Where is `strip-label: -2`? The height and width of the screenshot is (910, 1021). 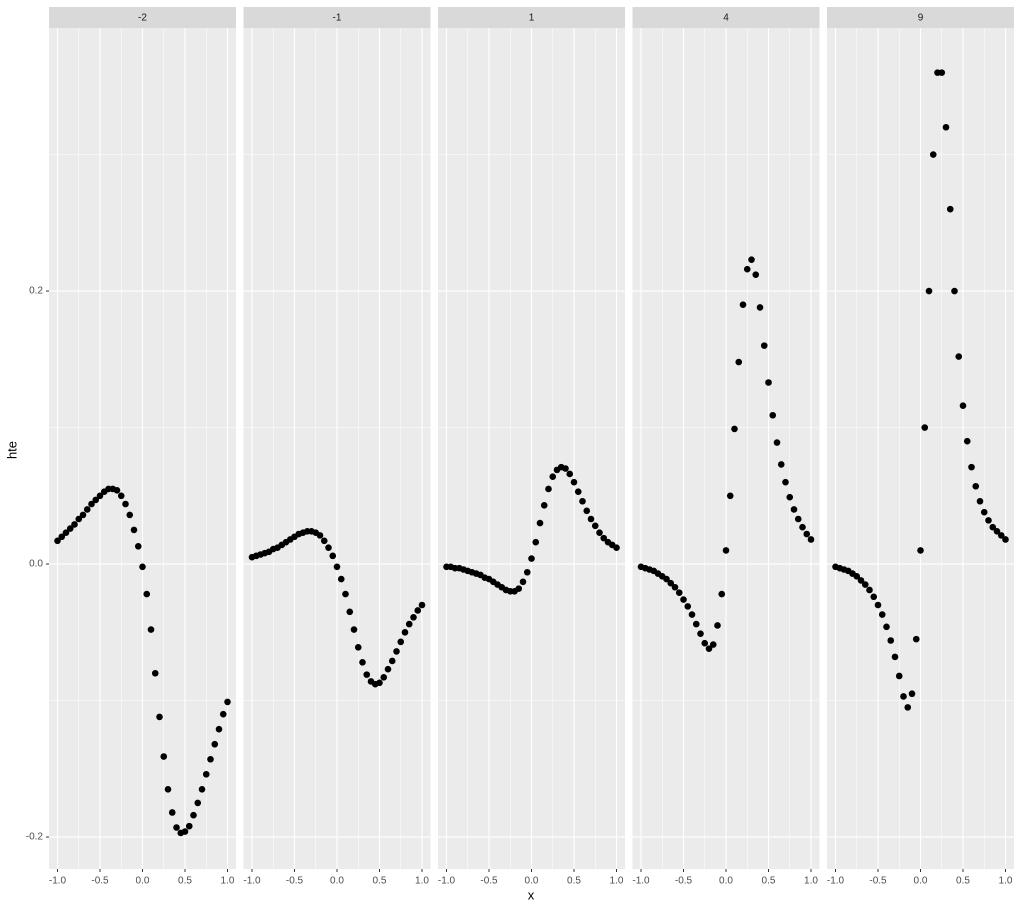
strip-label: -2 is located at coordinates (142, 18).